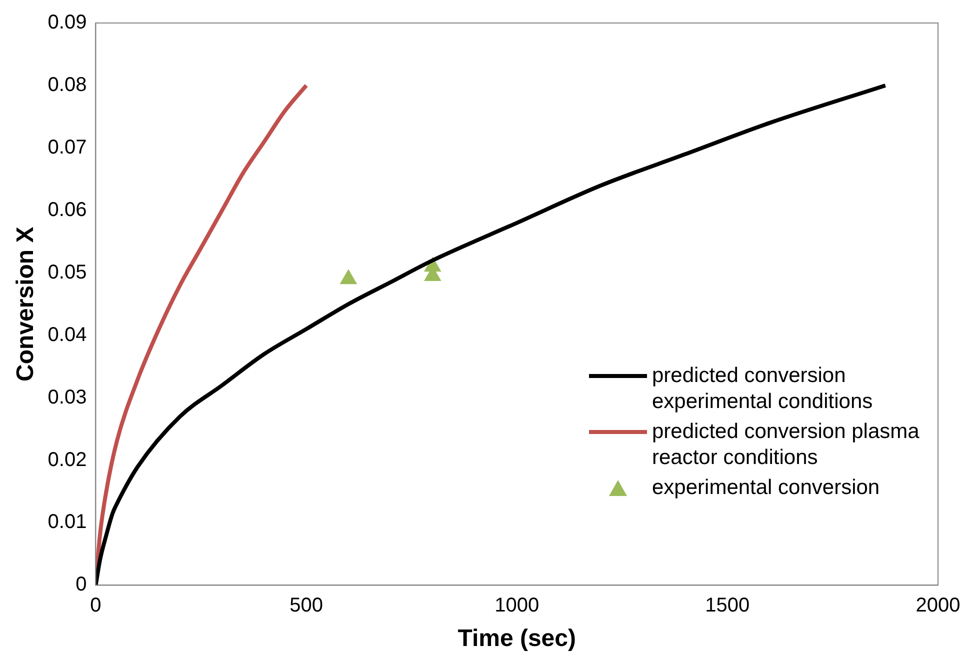 This screenshot has height=664, width=977. Describe the element at coordinates (67, 209) in the screenshot. I see `y-tick-label: 0.06` at that location.